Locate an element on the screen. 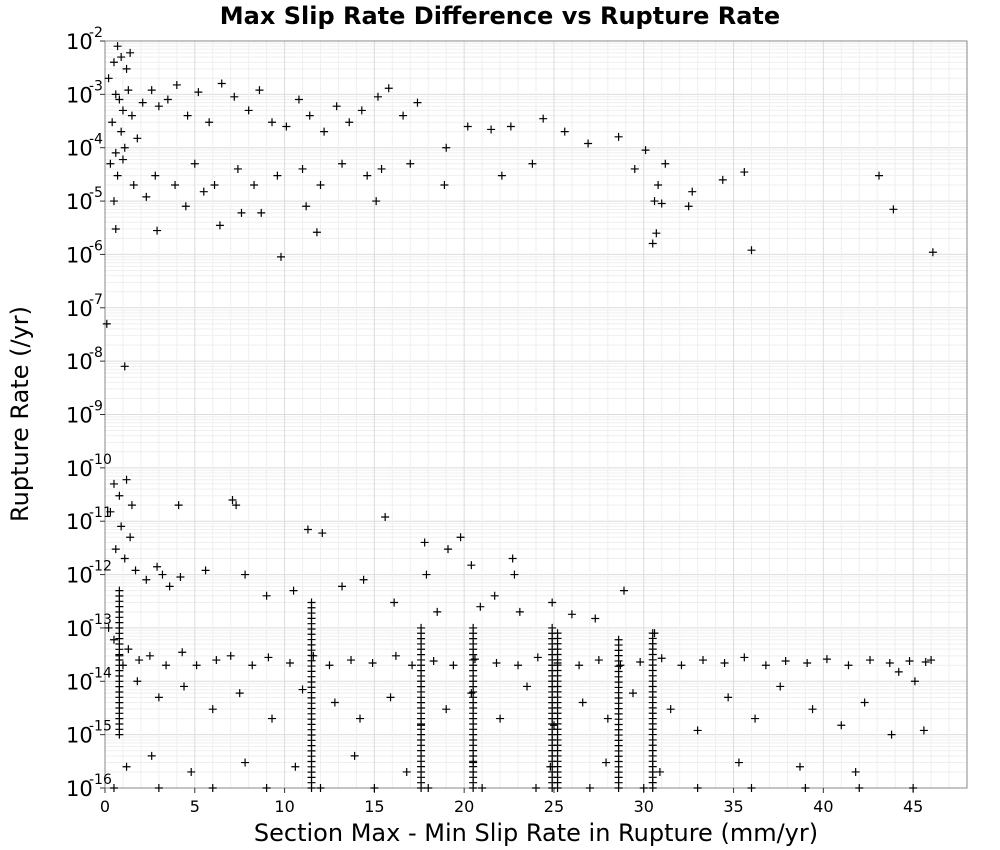 The height and width of the screenshot is (850, 1000). y-tick-exponent: -4 is located at coordinates (96, 140).